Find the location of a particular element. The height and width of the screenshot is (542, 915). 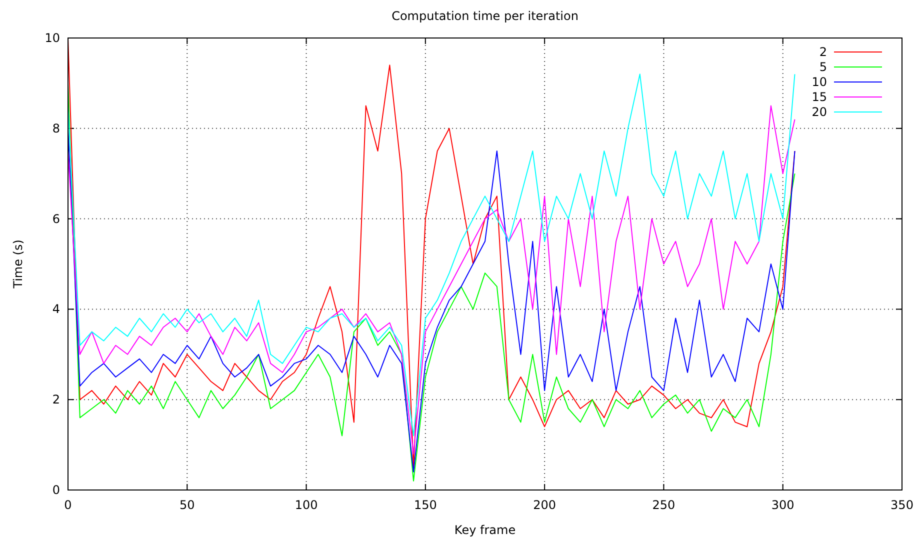

x-axis-title: Key frame is located at coordinates (485, 530).